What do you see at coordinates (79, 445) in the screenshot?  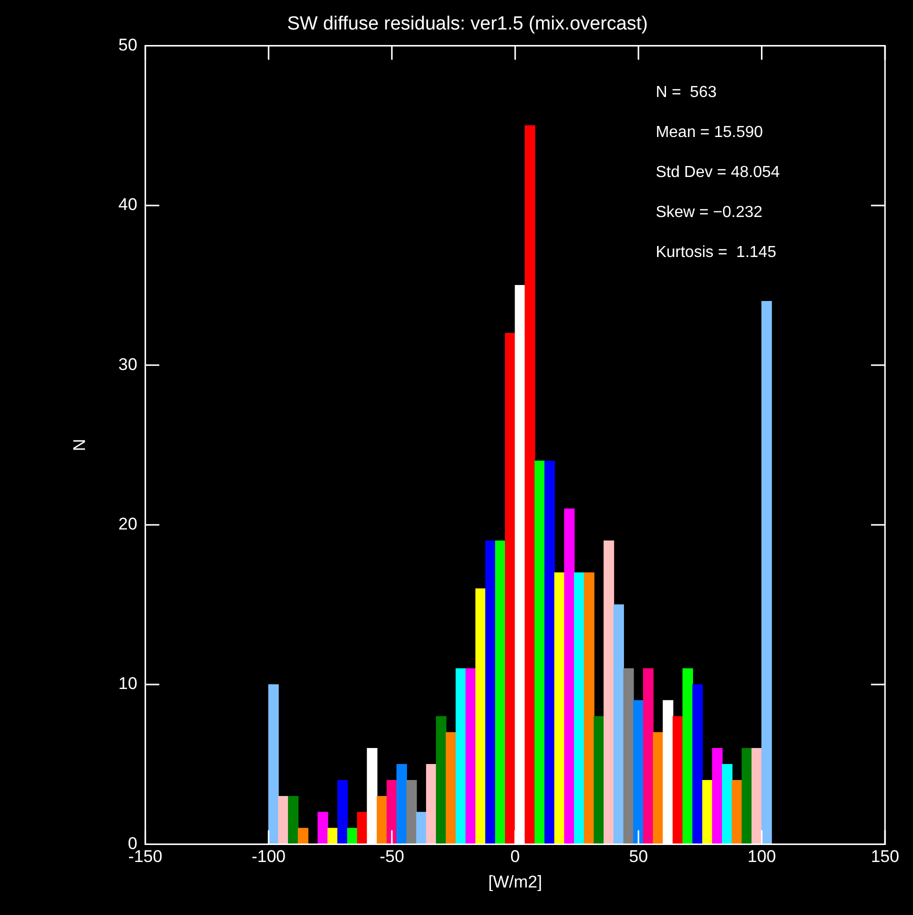 I see `y-axis-title: N` at bounding box center [79, 445].